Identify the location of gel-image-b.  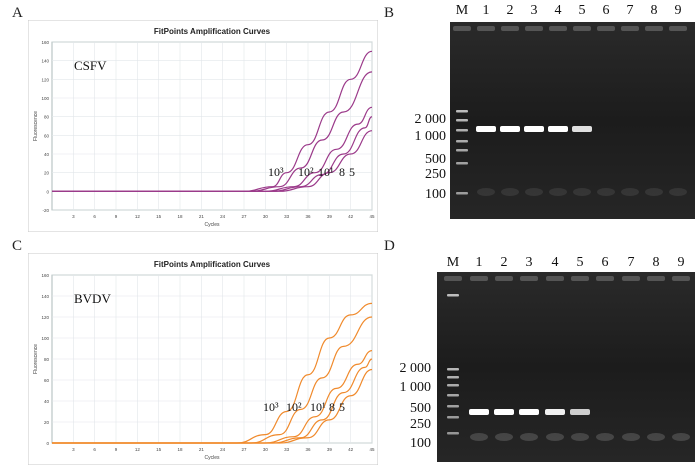
(572, 120).